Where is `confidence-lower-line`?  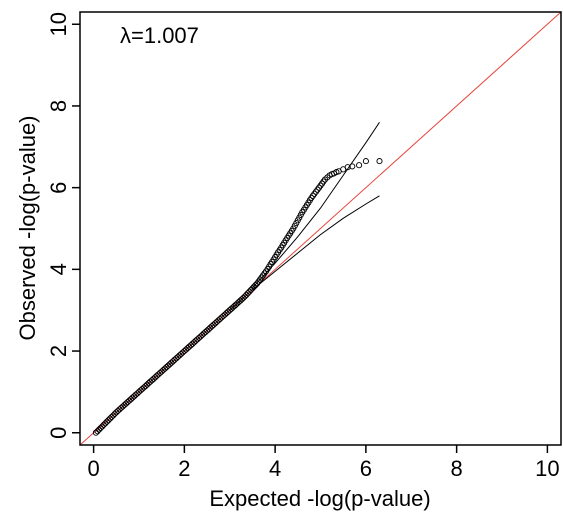
confidence-lower-line is located at coordinates (316, 243).